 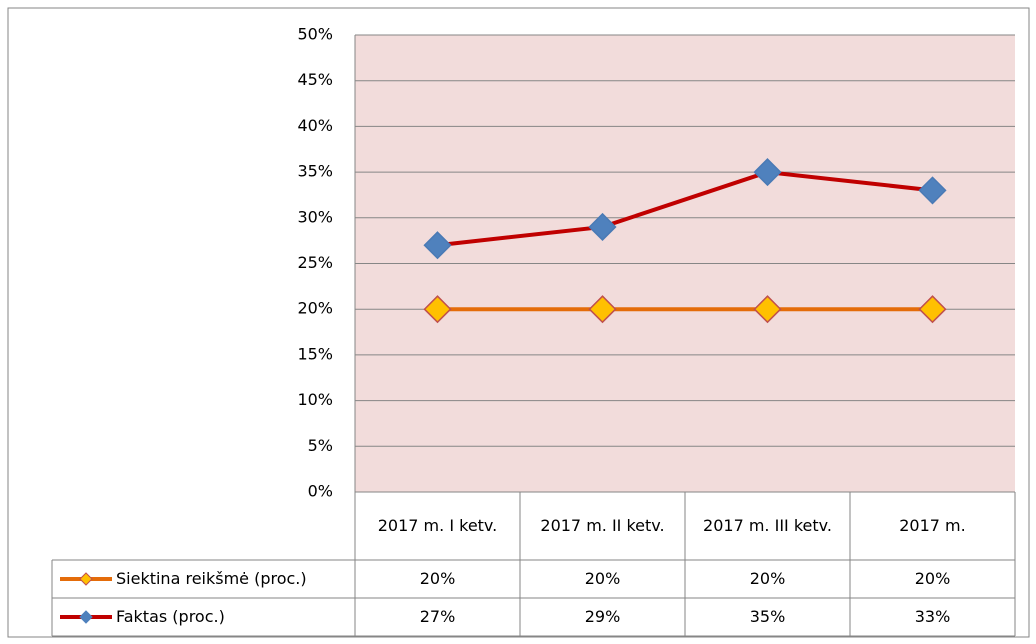 What do you see at coordinates (932, 616) in the screenshot?
I see `table-value: 33%` at bounding box center [932, 616].